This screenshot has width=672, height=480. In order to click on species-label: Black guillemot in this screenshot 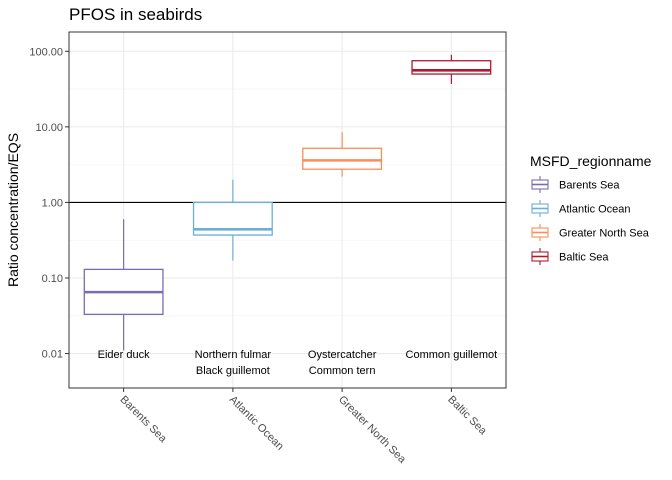, I will do `click(233, 371)`.